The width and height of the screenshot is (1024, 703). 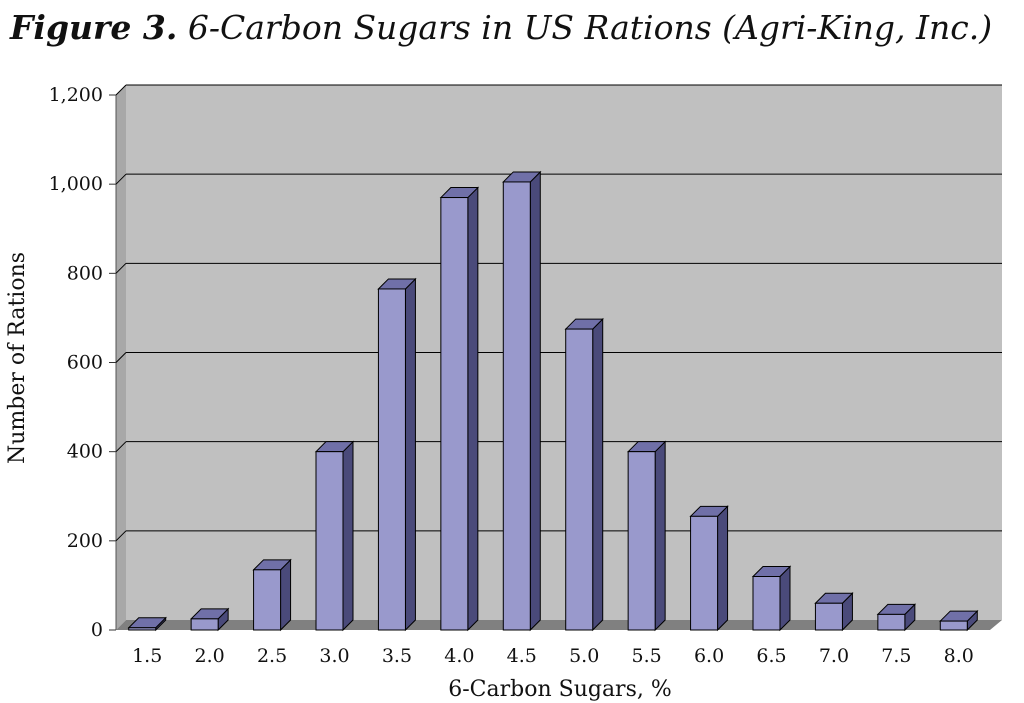 I want to click on x-tick-label: 6.5, so click(x=771, y=656).